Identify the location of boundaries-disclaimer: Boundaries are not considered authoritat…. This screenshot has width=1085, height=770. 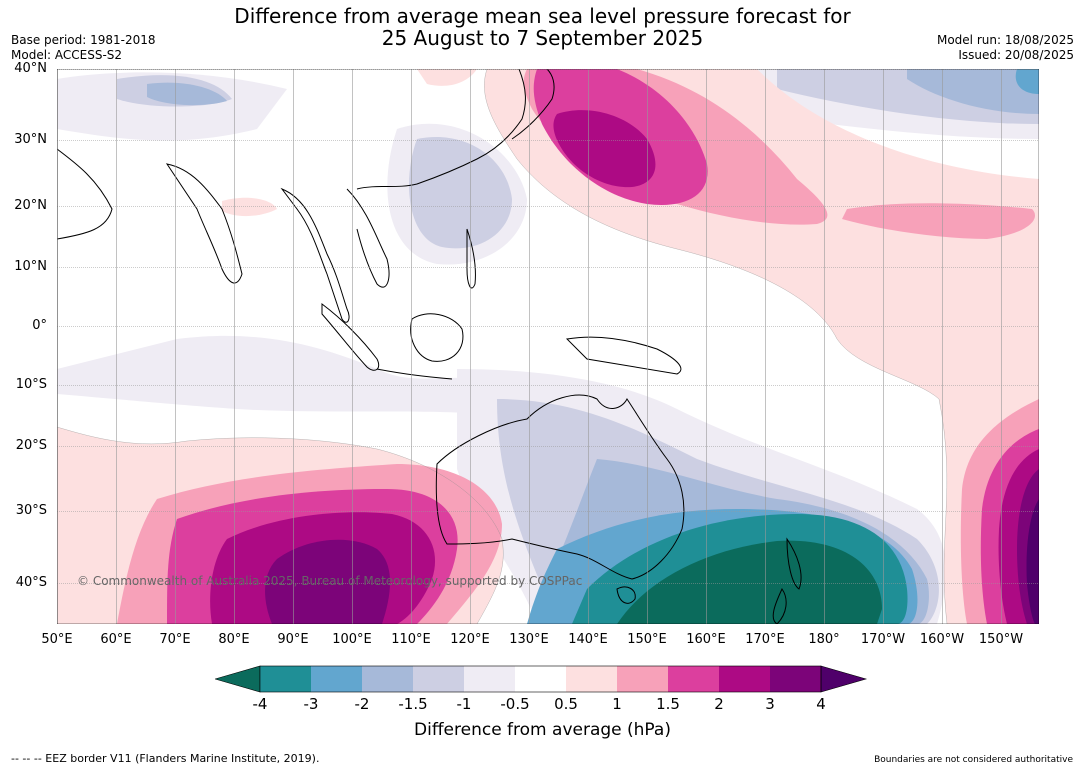
(973, 760).